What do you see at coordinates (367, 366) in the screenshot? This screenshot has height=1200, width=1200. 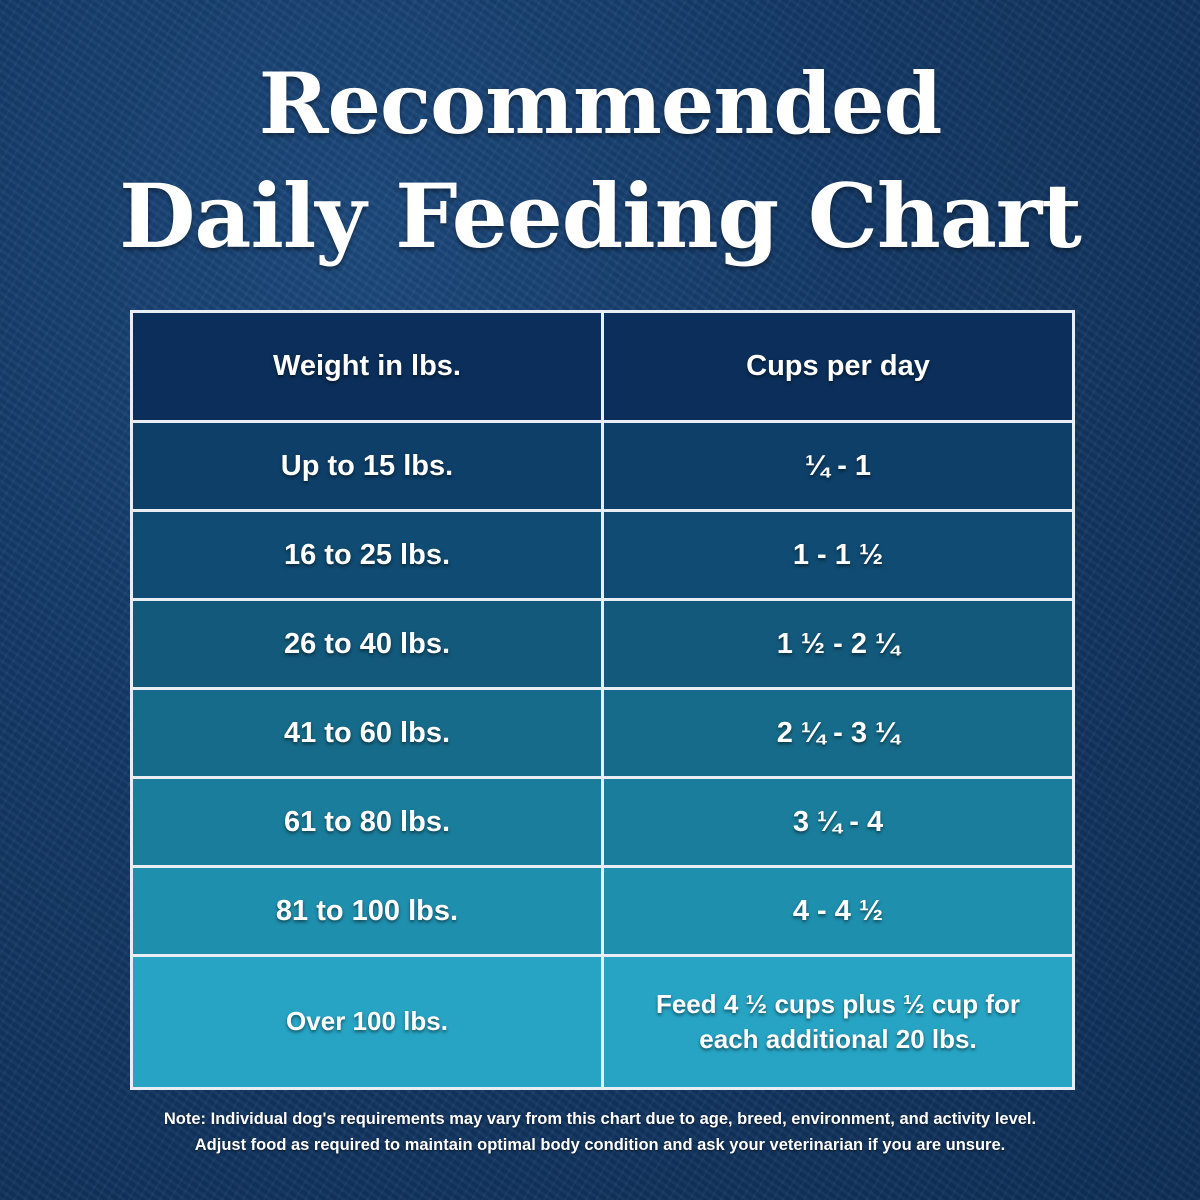 I see `header-weight: Weight in lbs.` at bounding box center [367, 366].